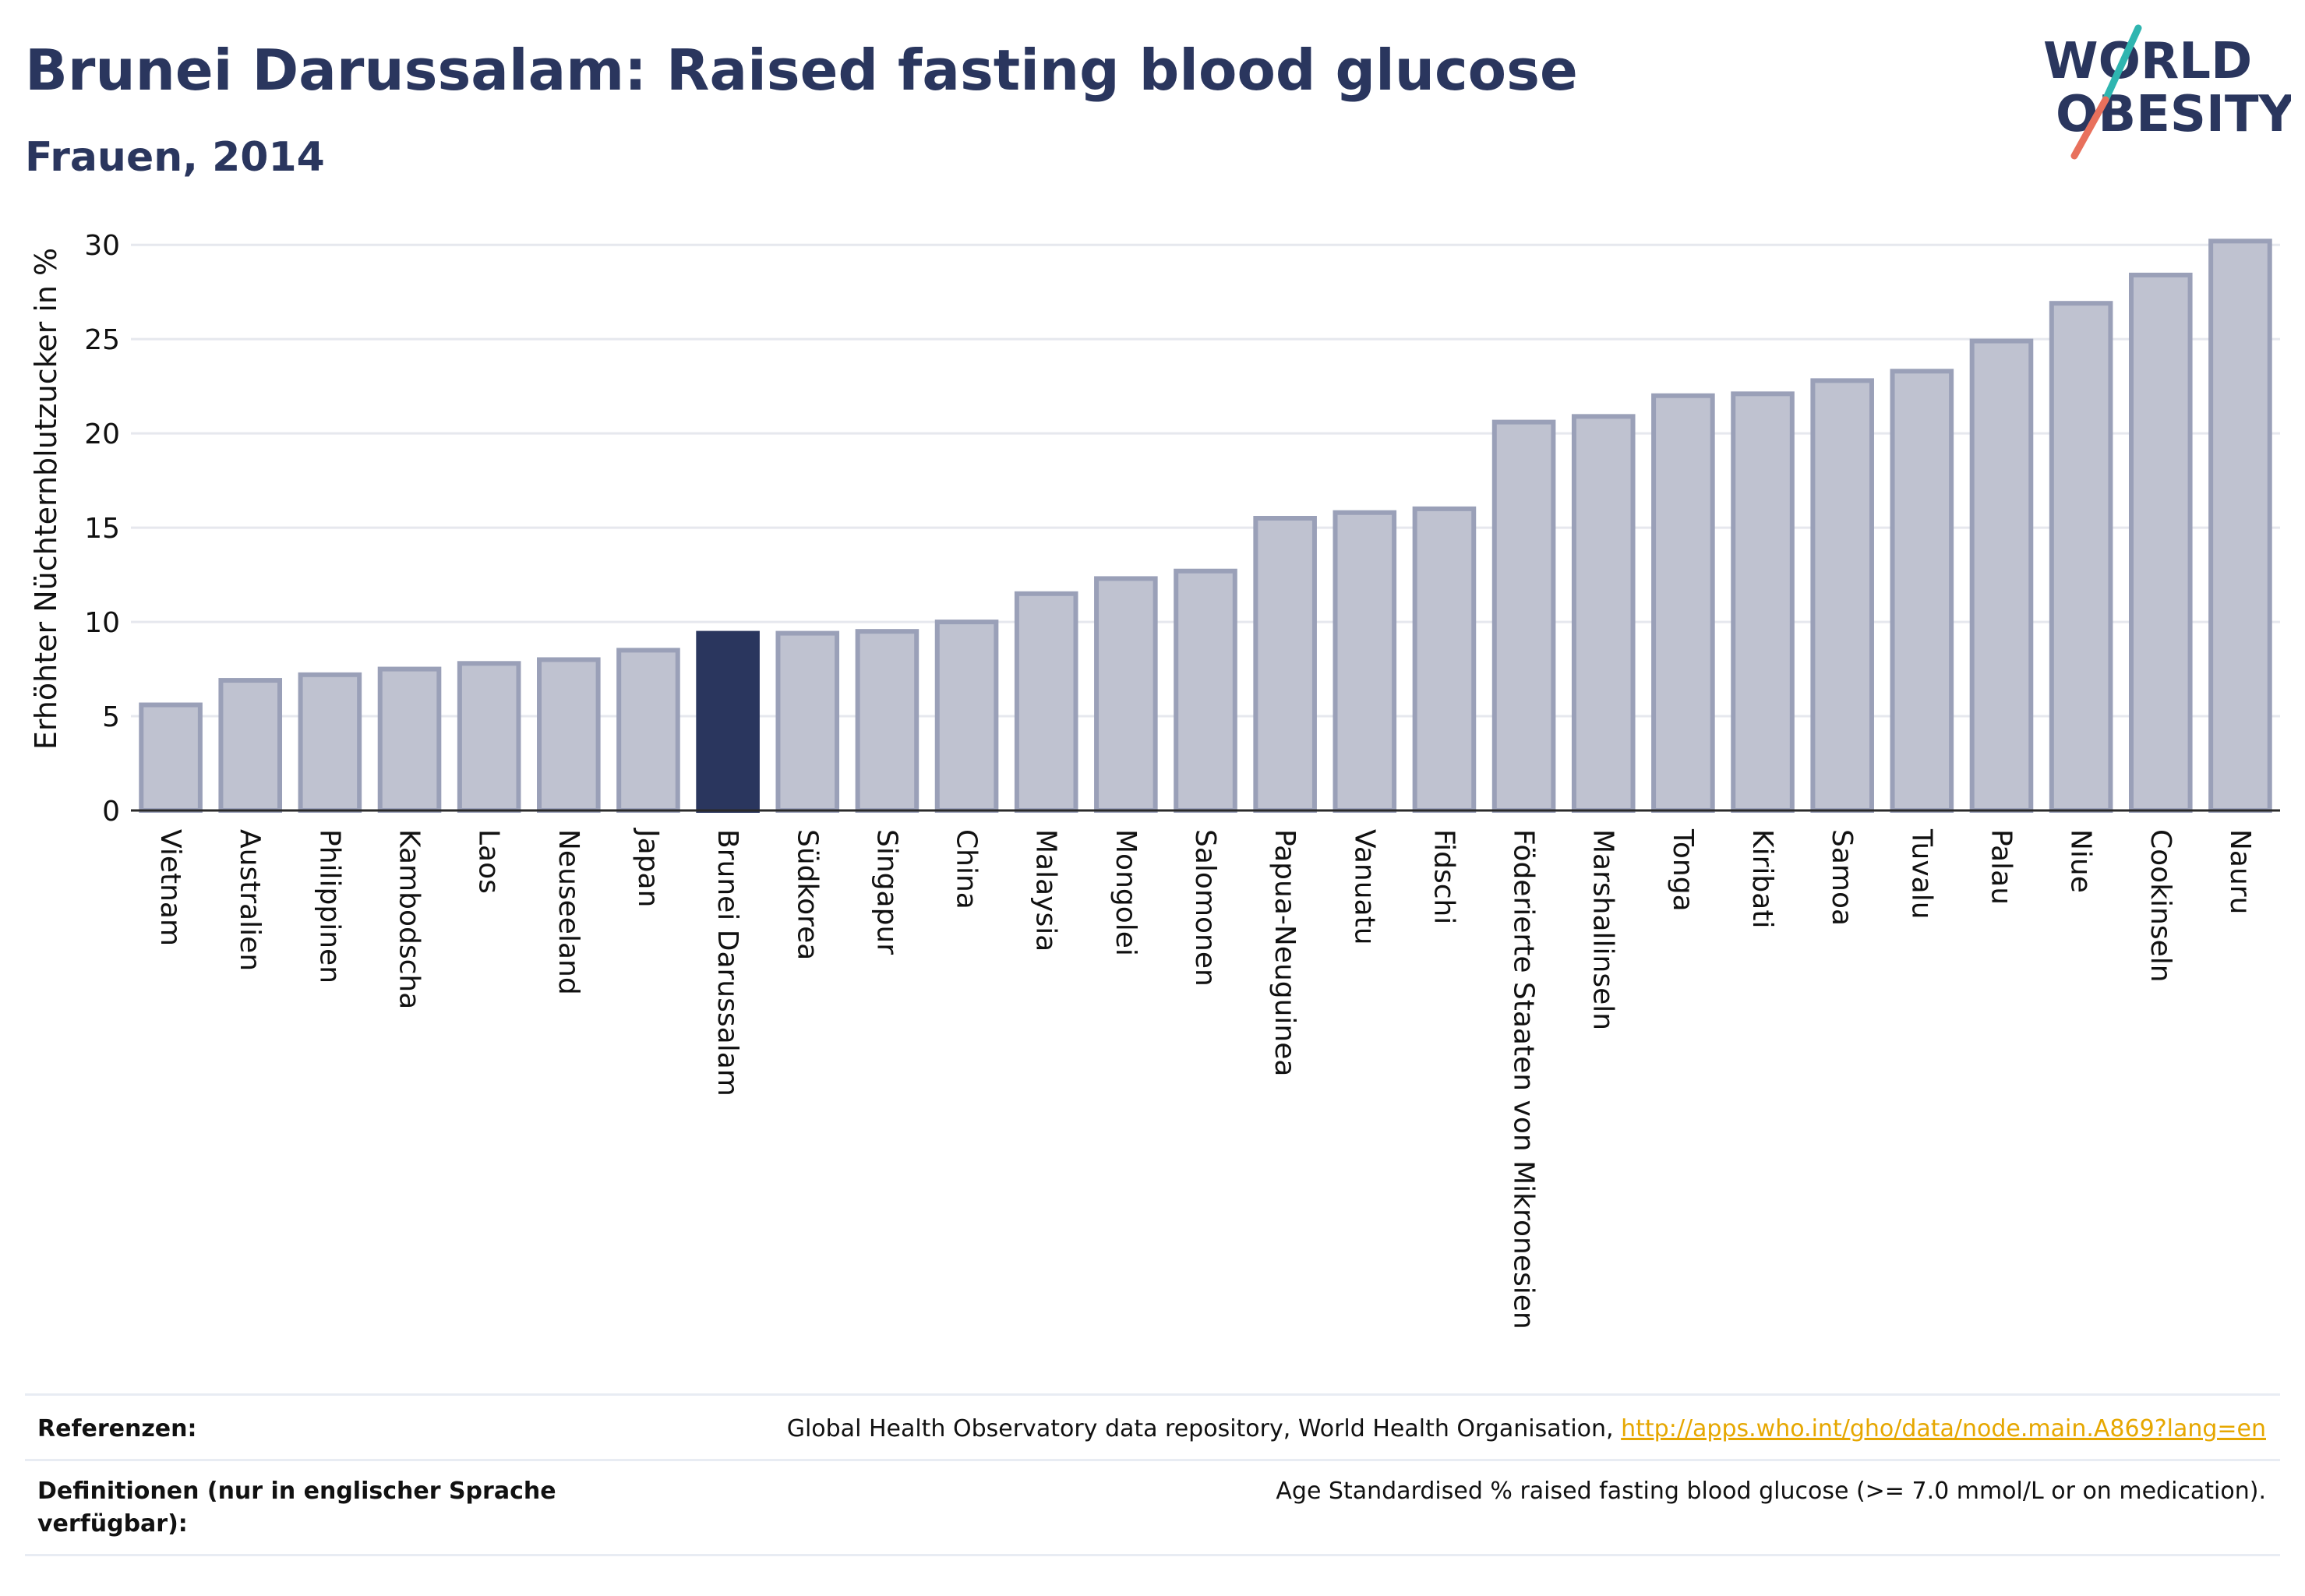 The image size is (2305, 1596). Describe the element at coordinates (111, 812) in the screenshot. I see `y-tick-label: 0` at that location.